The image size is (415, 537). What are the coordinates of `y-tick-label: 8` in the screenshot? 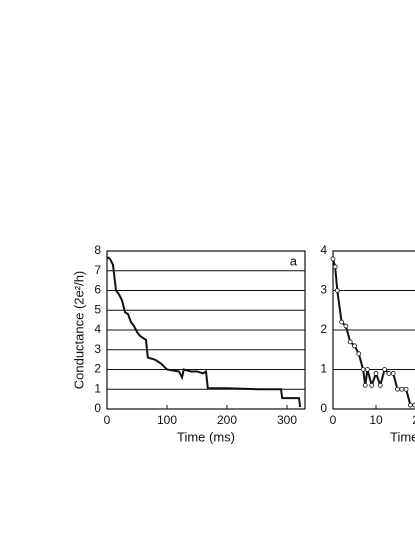 It's located at (97, 250).